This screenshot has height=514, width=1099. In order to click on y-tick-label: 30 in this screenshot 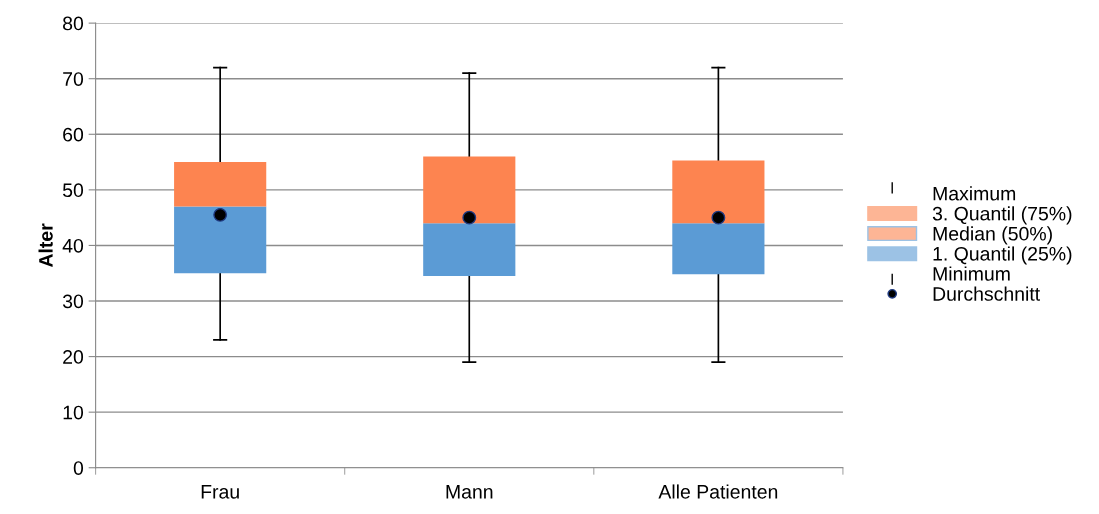, I will do `click(73, 301)`.